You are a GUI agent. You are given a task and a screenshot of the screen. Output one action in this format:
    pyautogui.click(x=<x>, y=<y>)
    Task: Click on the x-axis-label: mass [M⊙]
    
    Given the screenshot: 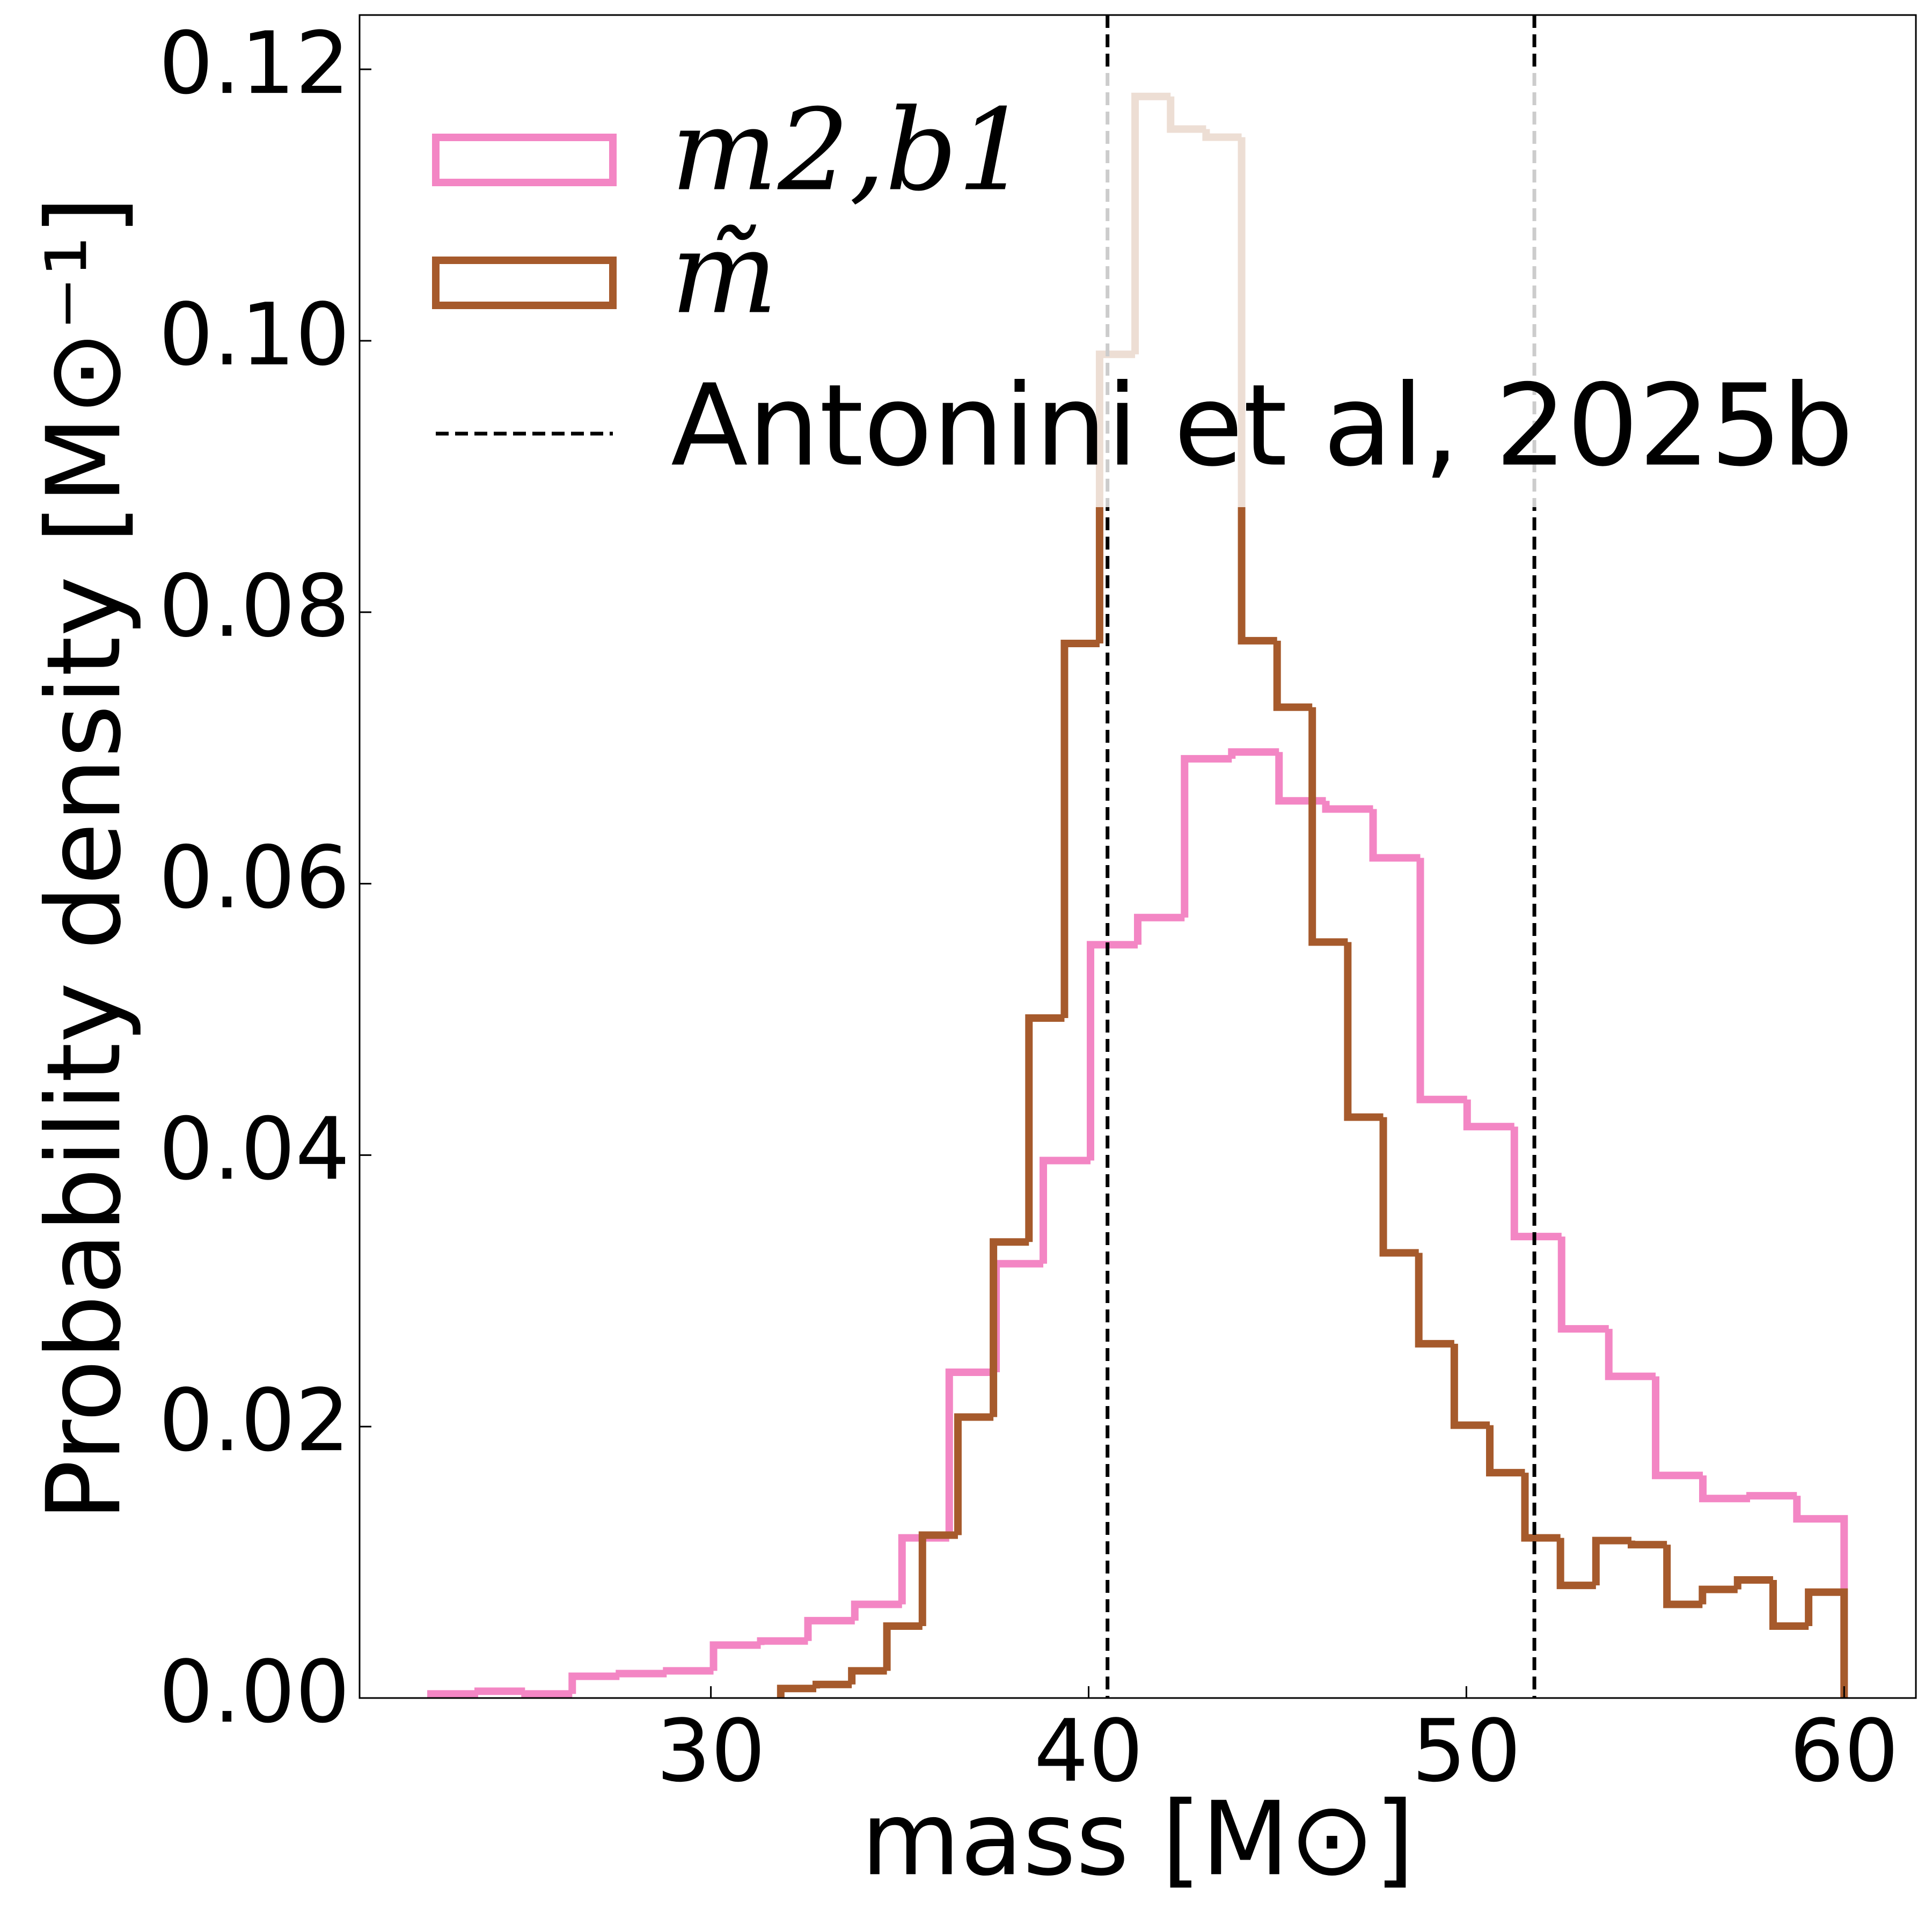 What is the action you would take?
    pyautogui.click(x=1137, y=1839)
    